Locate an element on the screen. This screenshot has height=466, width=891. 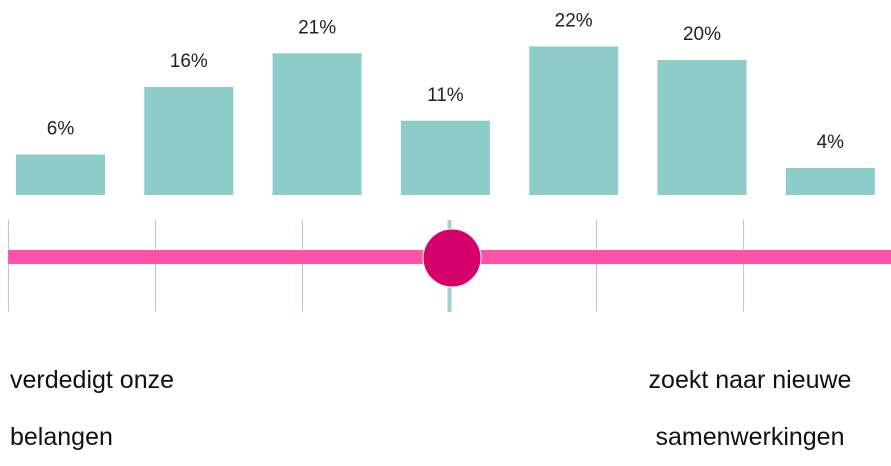
slider-thumb is located at coordinates (452, 258).